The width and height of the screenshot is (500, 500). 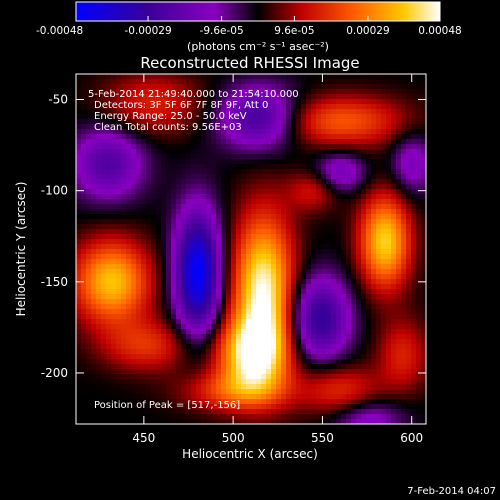 I want to click on x-axis-label: Heliocentric X (arcsec), so click(x=250, y=454).